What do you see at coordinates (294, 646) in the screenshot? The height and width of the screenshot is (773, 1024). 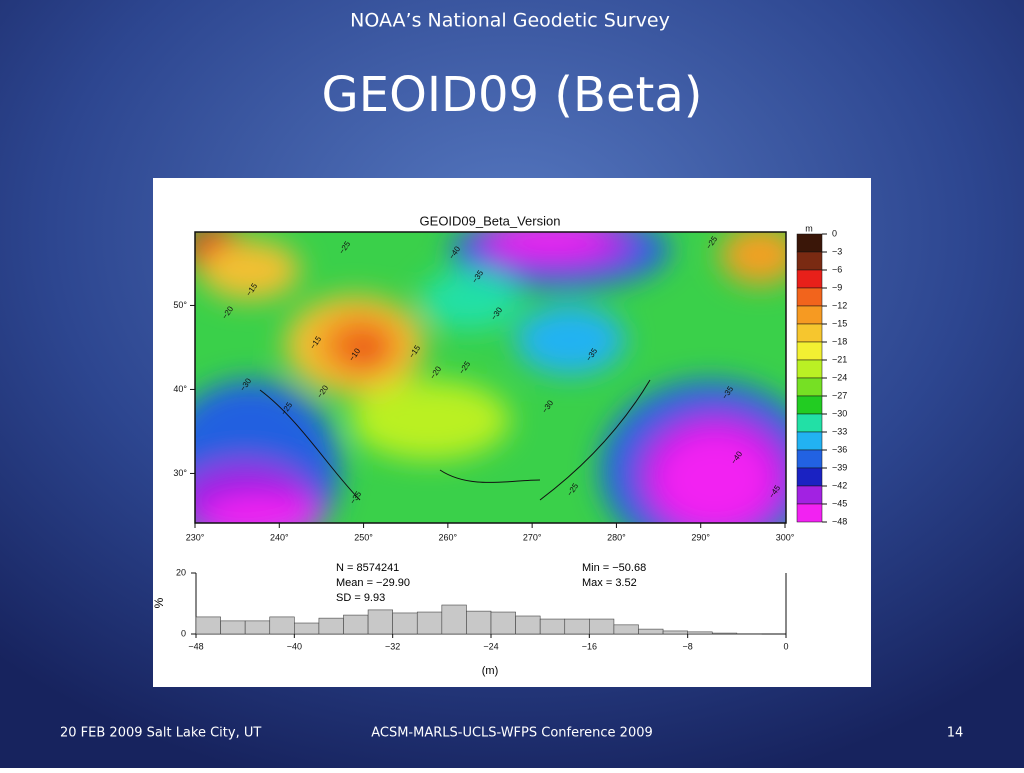 I see `x-tick-label: −40` at bounding box center [294, 646].